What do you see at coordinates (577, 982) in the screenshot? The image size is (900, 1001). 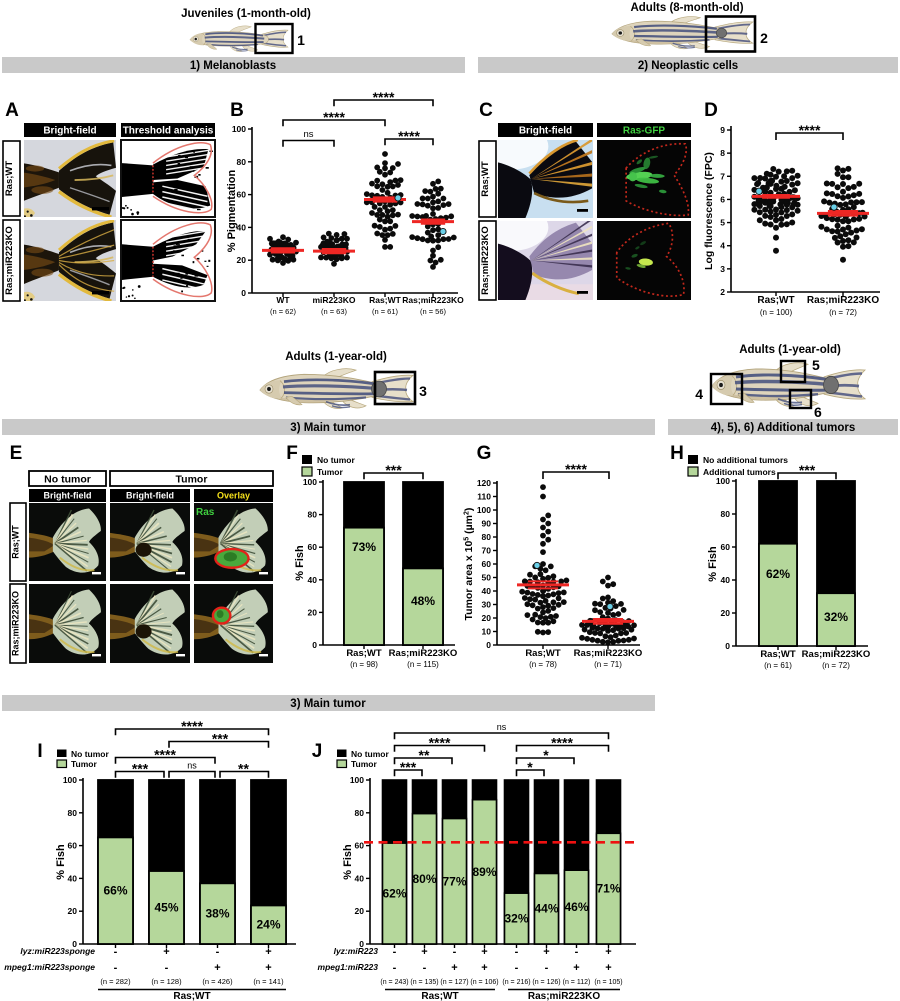 I see `svg-text: (n = 112)` at bounding box center [577, 982].